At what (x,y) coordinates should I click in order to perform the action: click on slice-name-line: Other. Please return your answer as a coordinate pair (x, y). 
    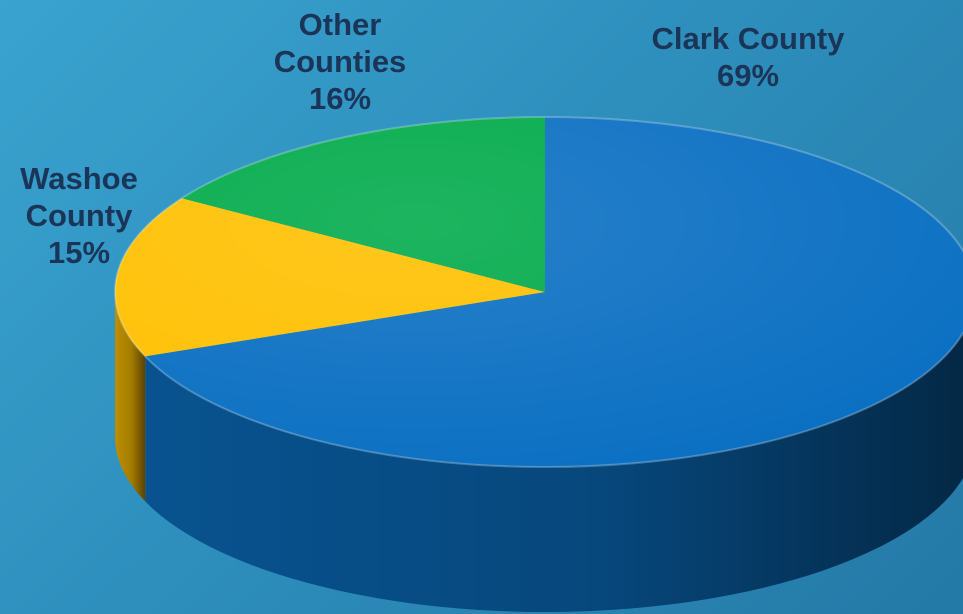
    Looking at the image, I should click on (340, 24).